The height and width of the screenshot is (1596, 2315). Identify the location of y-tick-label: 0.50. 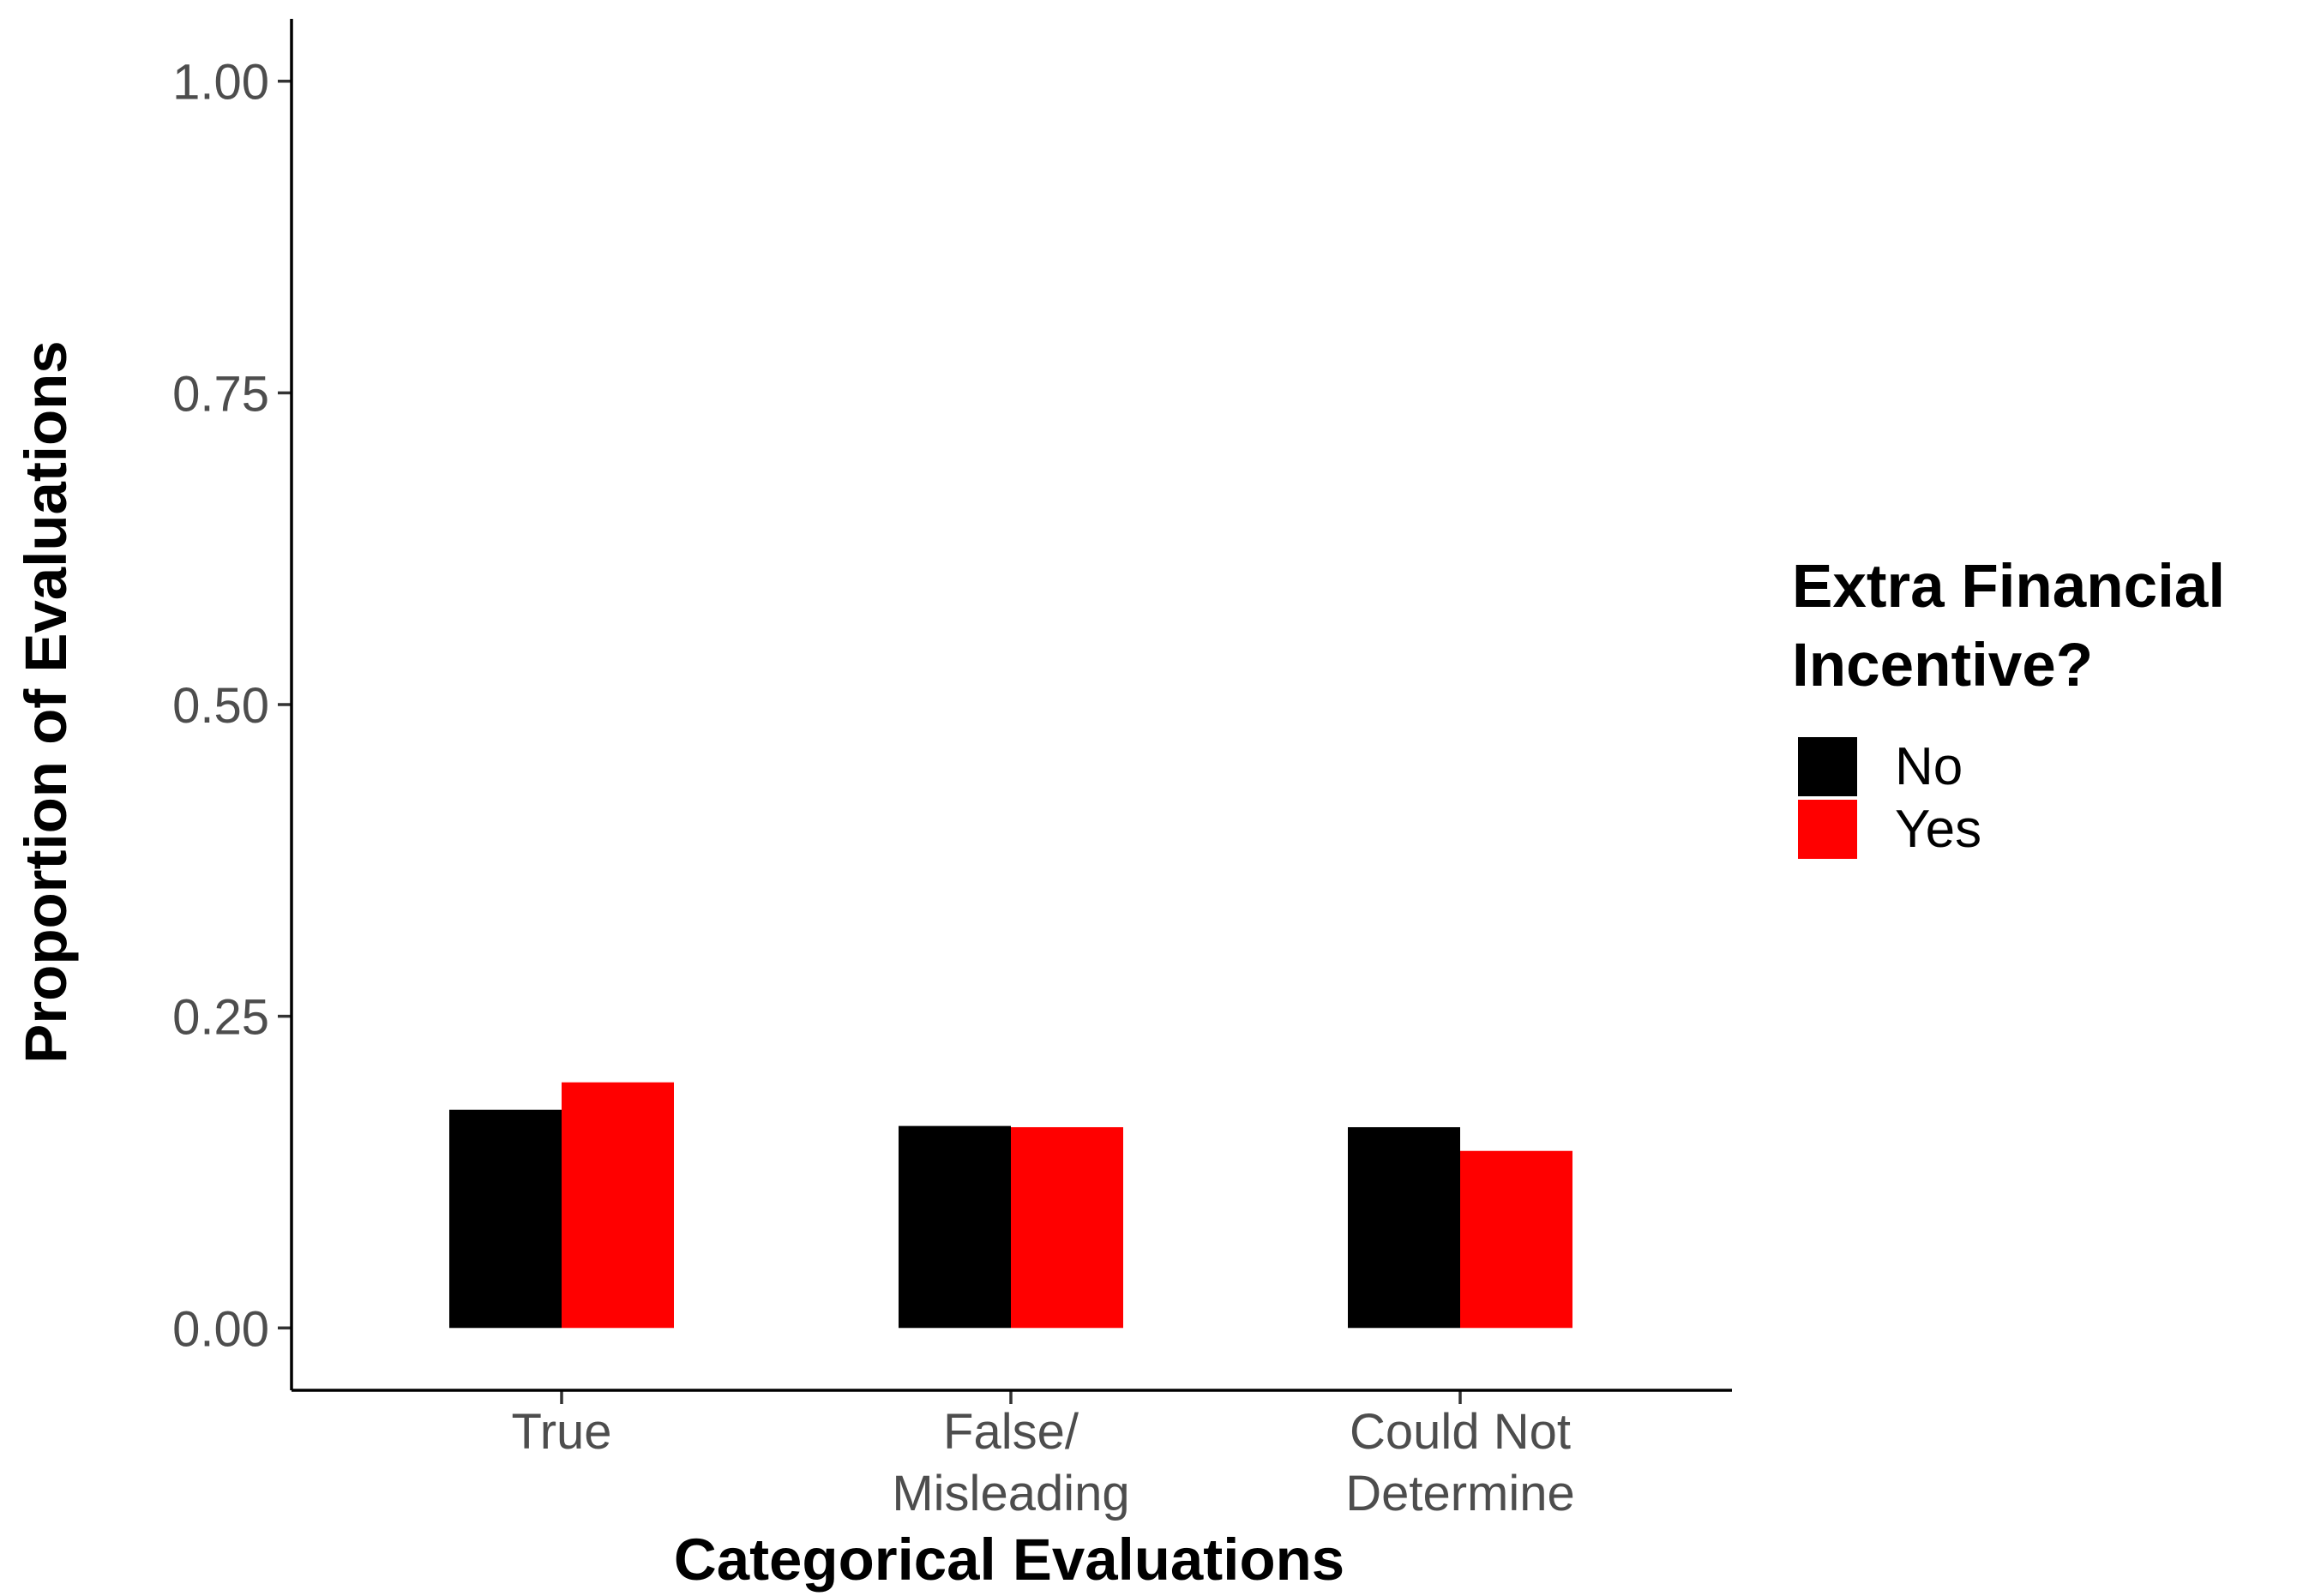
(220, 706).